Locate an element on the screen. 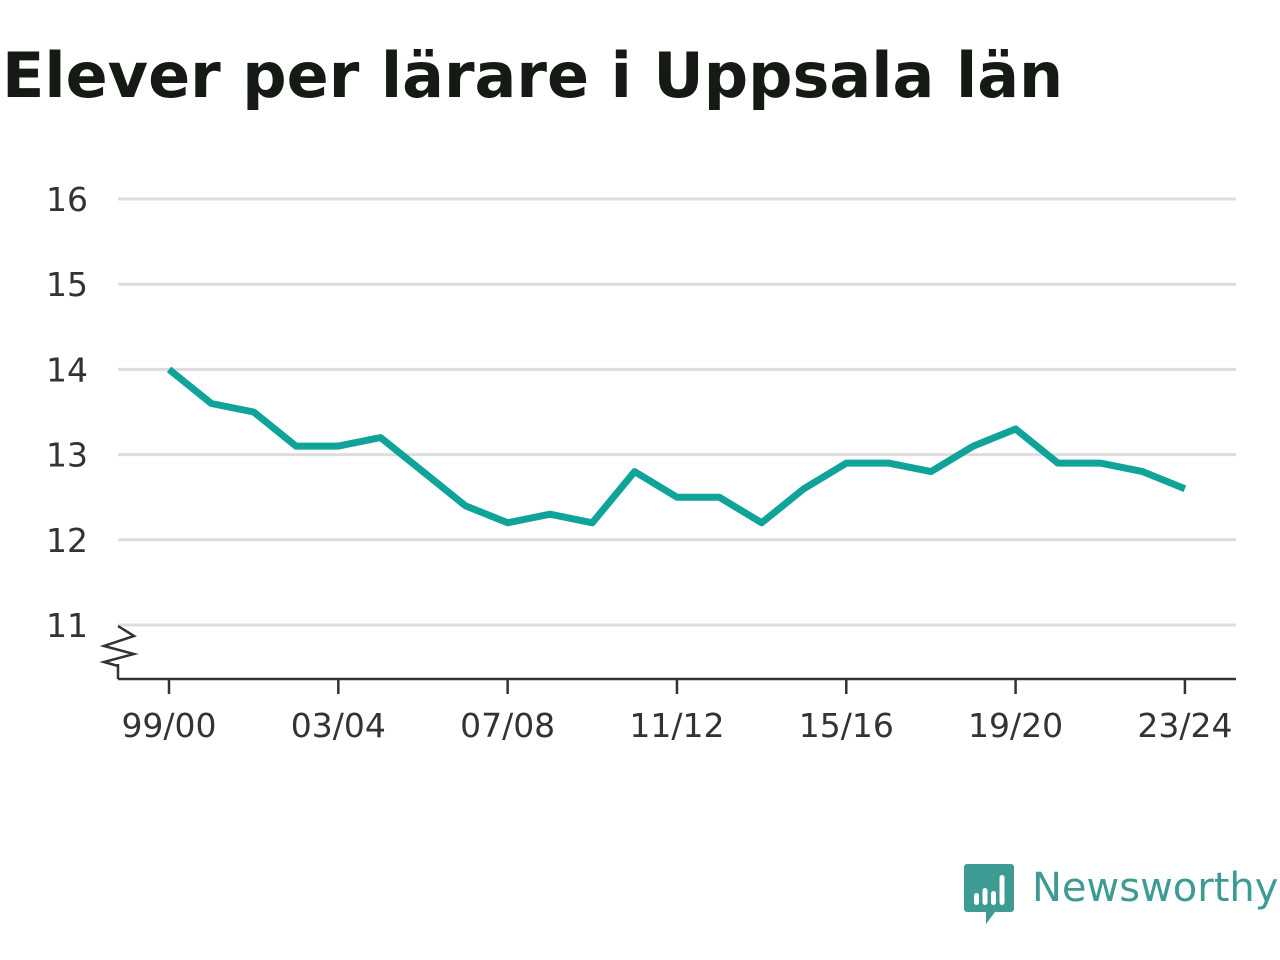 The height and width of the screenshot is (960, 1280). x-tick-label: 99/00 is located at coordinates (168, 725).